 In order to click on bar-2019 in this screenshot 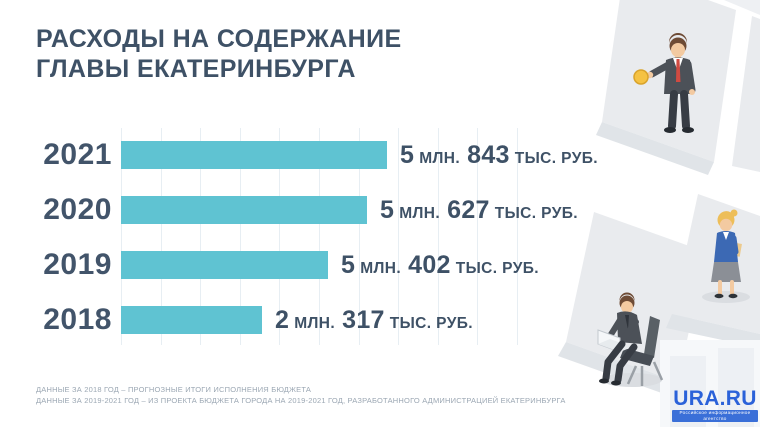, I will do `click(224, 265)`.